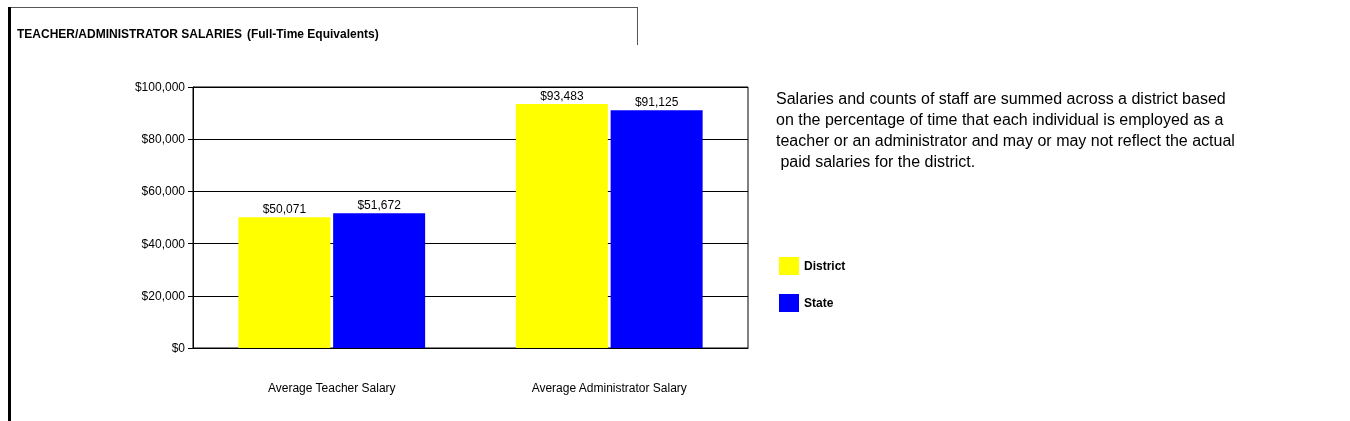  I want to click on y-tick-label: $80,000, so click(163, 139).